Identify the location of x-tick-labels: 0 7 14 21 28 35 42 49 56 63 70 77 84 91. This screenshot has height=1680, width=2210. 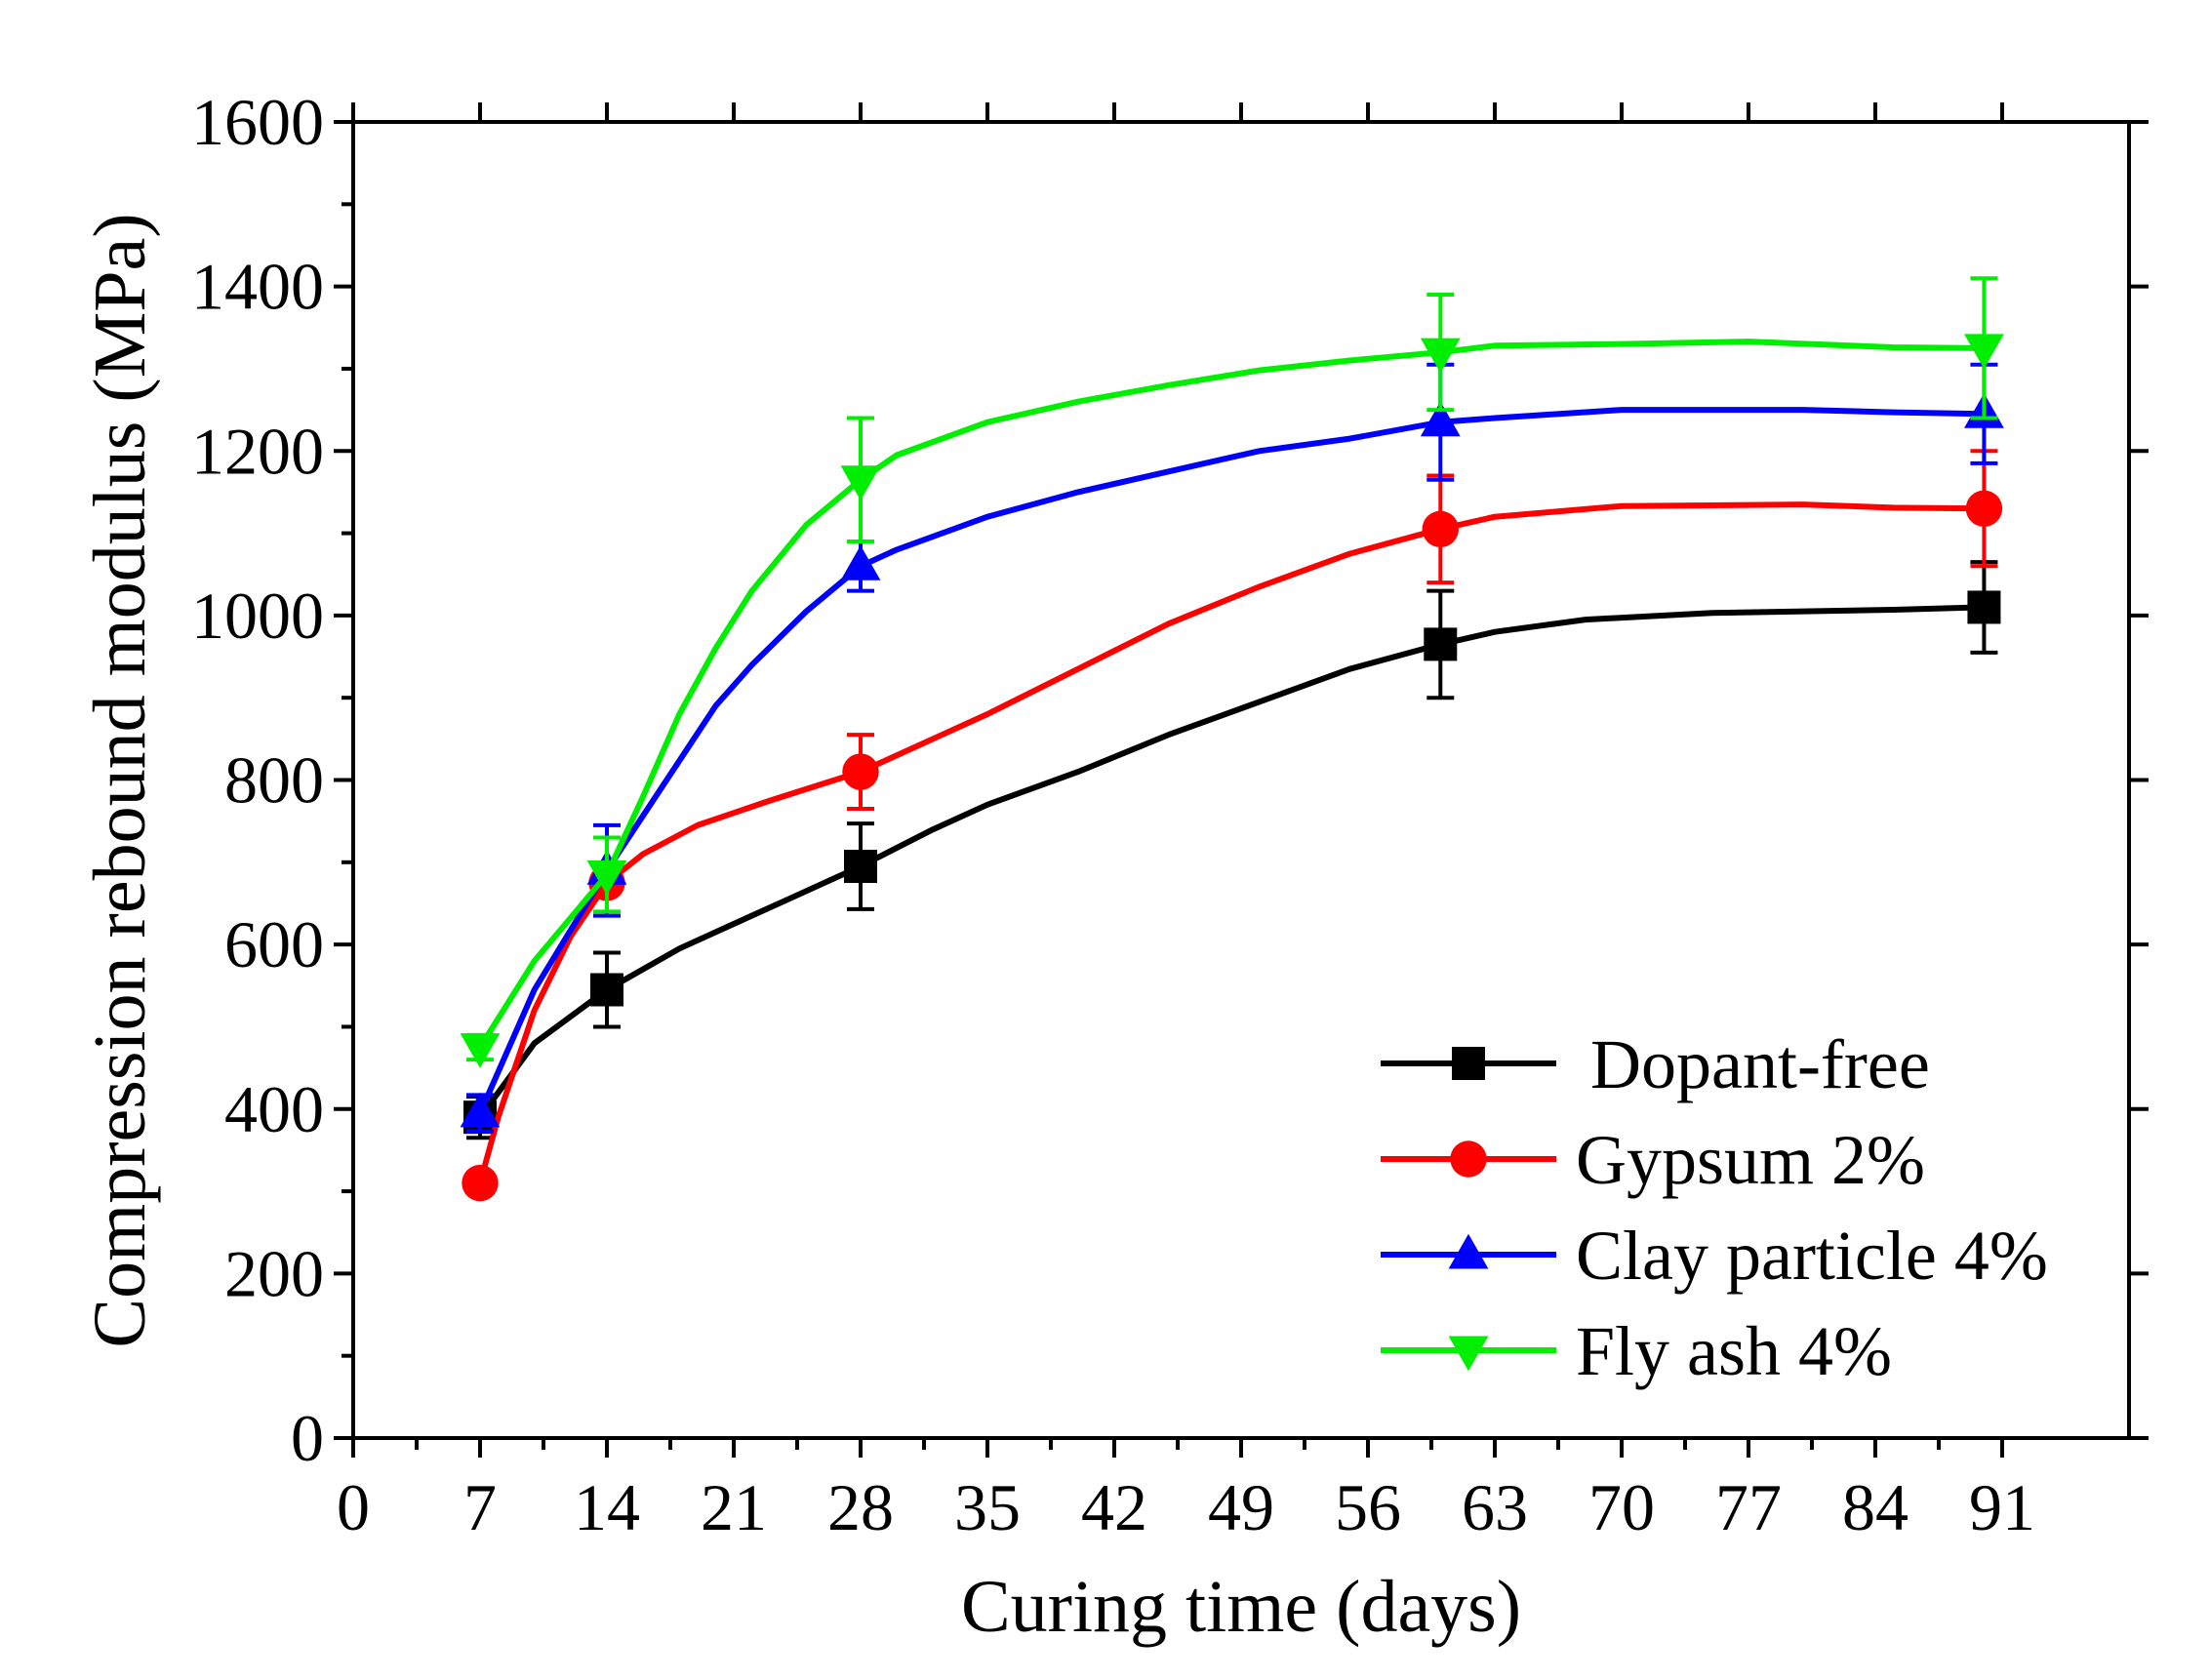
(1186, 1507).